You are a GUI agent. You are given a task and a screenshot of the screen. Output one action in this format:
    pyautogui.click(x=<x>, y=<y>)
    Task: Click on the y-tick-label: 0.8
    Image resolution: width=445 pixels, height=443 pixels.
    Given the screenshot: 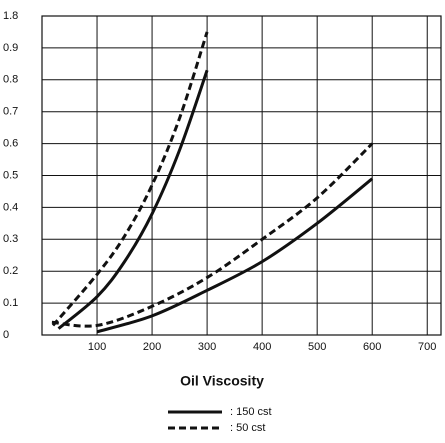 What is the action you would take?
    pyautogui.click(x=10, y=80)
    